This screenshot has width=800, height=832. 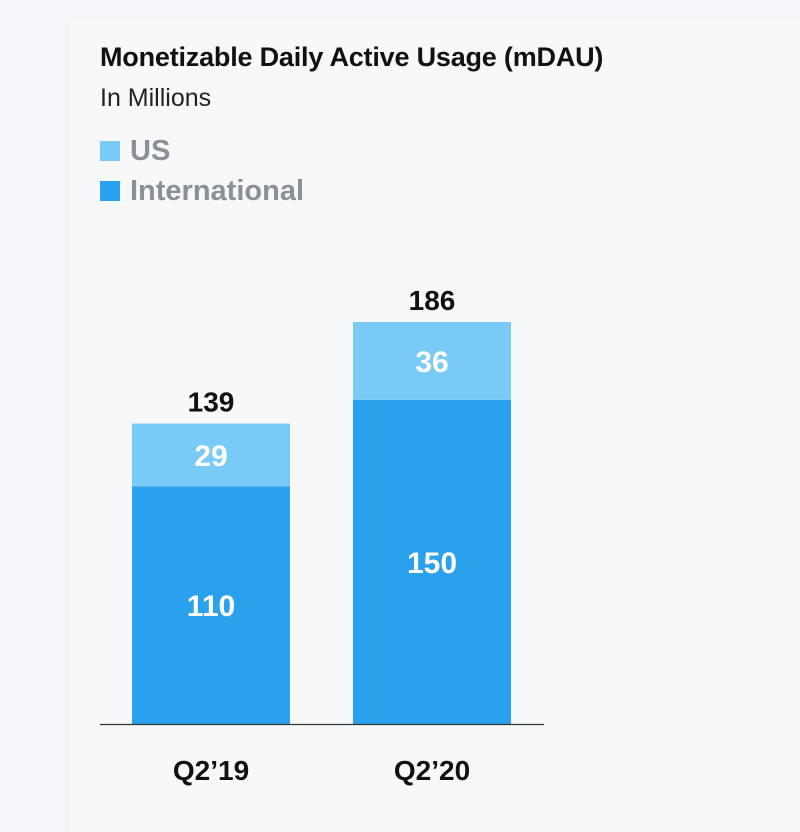 I want to click on legend-item-international: International, so click(x=202, y=190).